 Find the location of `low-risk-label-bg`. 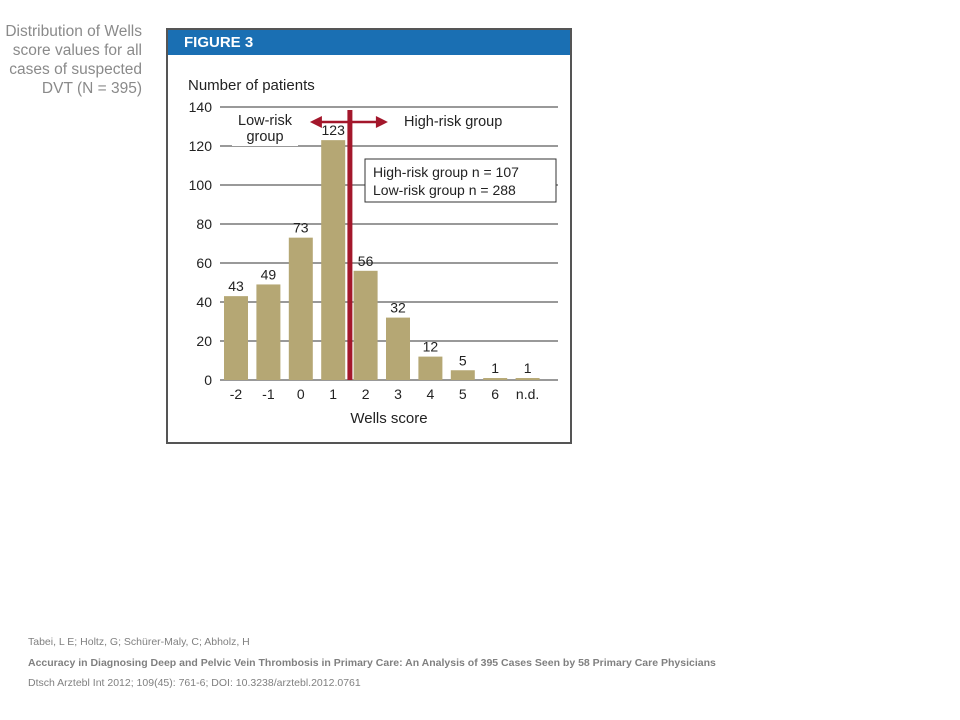

low-risk-label-bg is located at coordinates (265, 128).